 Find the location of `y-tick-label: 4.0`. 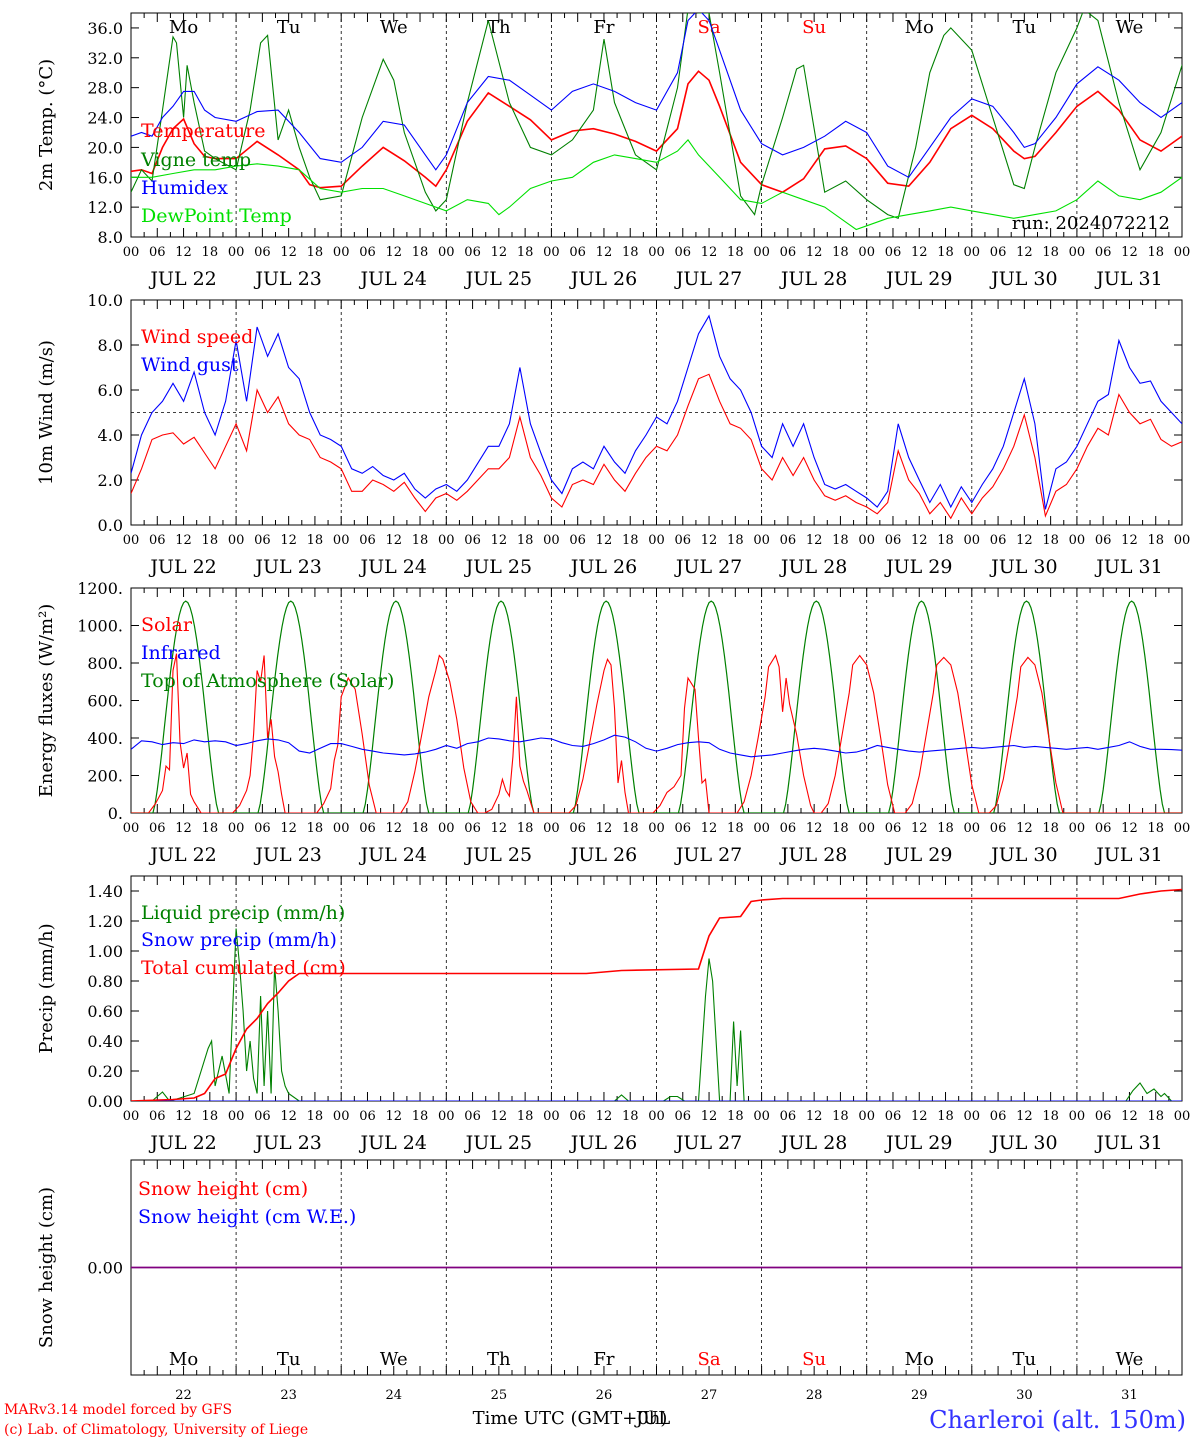

y-tick-label: 4.0 is located at coordinates (110, 435).